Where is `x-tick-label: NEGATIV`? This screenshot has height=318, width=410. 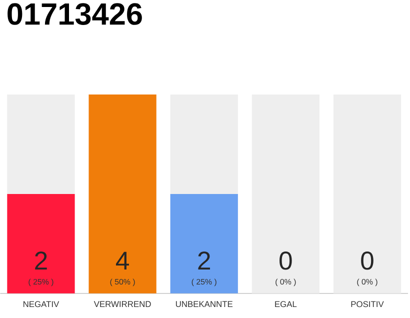
x-tick-label: NEGATIV is located at coordinates (41, 304).